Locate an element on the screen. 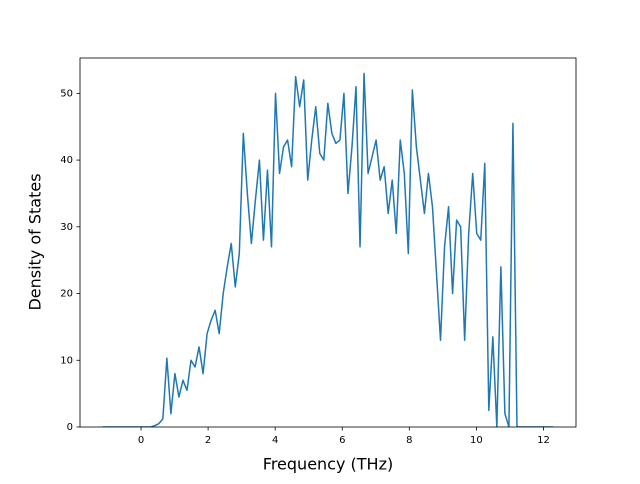 The width and height of the screenshot is (640, 484). x-tick-label: 10 is located at coordinates (476, 440).